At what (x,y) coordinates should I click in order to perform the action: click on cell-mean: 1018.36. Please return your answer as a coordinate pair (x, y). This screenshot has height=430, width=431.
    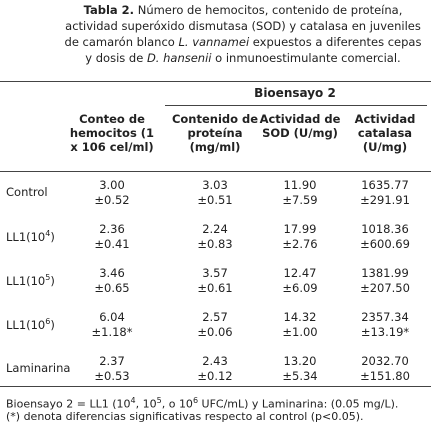
    Looking at the image, I should click on (385, 229).